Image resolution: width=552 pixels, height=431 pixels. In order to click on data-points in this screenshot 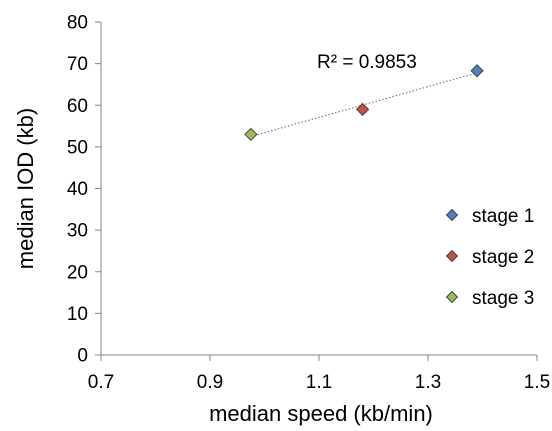, I will do `click(364, 103)`.